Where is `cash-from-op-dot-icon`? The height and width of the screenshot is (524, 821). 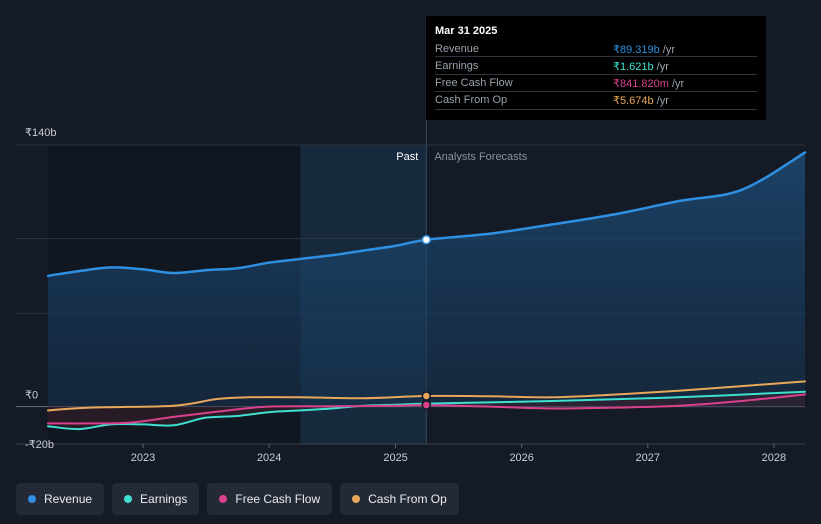 cash-from-op-dot-icon is located at coordinates (356, 499).